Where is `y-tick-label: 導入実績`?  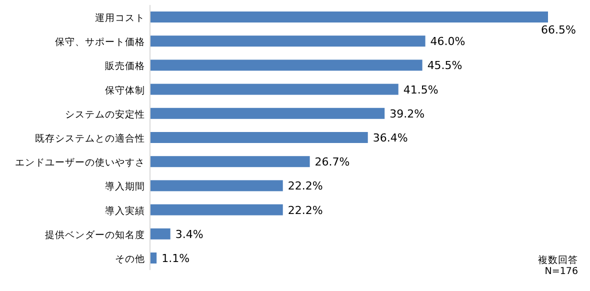
y-tick-label: 導入実績 is located at coordinates (125, 210).